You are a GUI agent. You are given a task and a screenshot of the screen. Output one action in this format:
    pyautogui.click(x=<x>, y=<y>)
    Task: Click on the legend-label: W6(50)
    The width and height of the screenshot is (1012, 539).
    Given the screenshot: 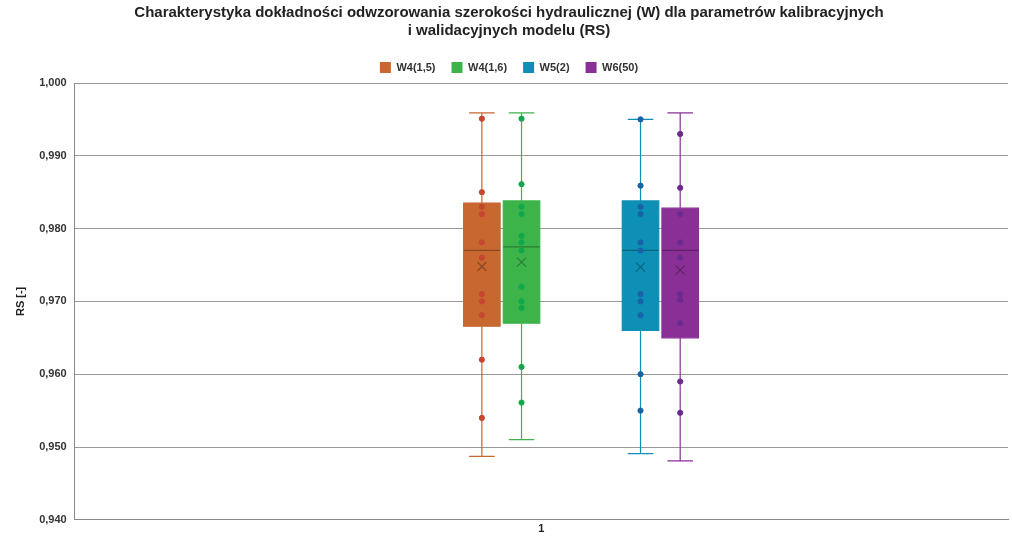 What is the action you would take?
    pyautogui.click(x=620, y=66)
    